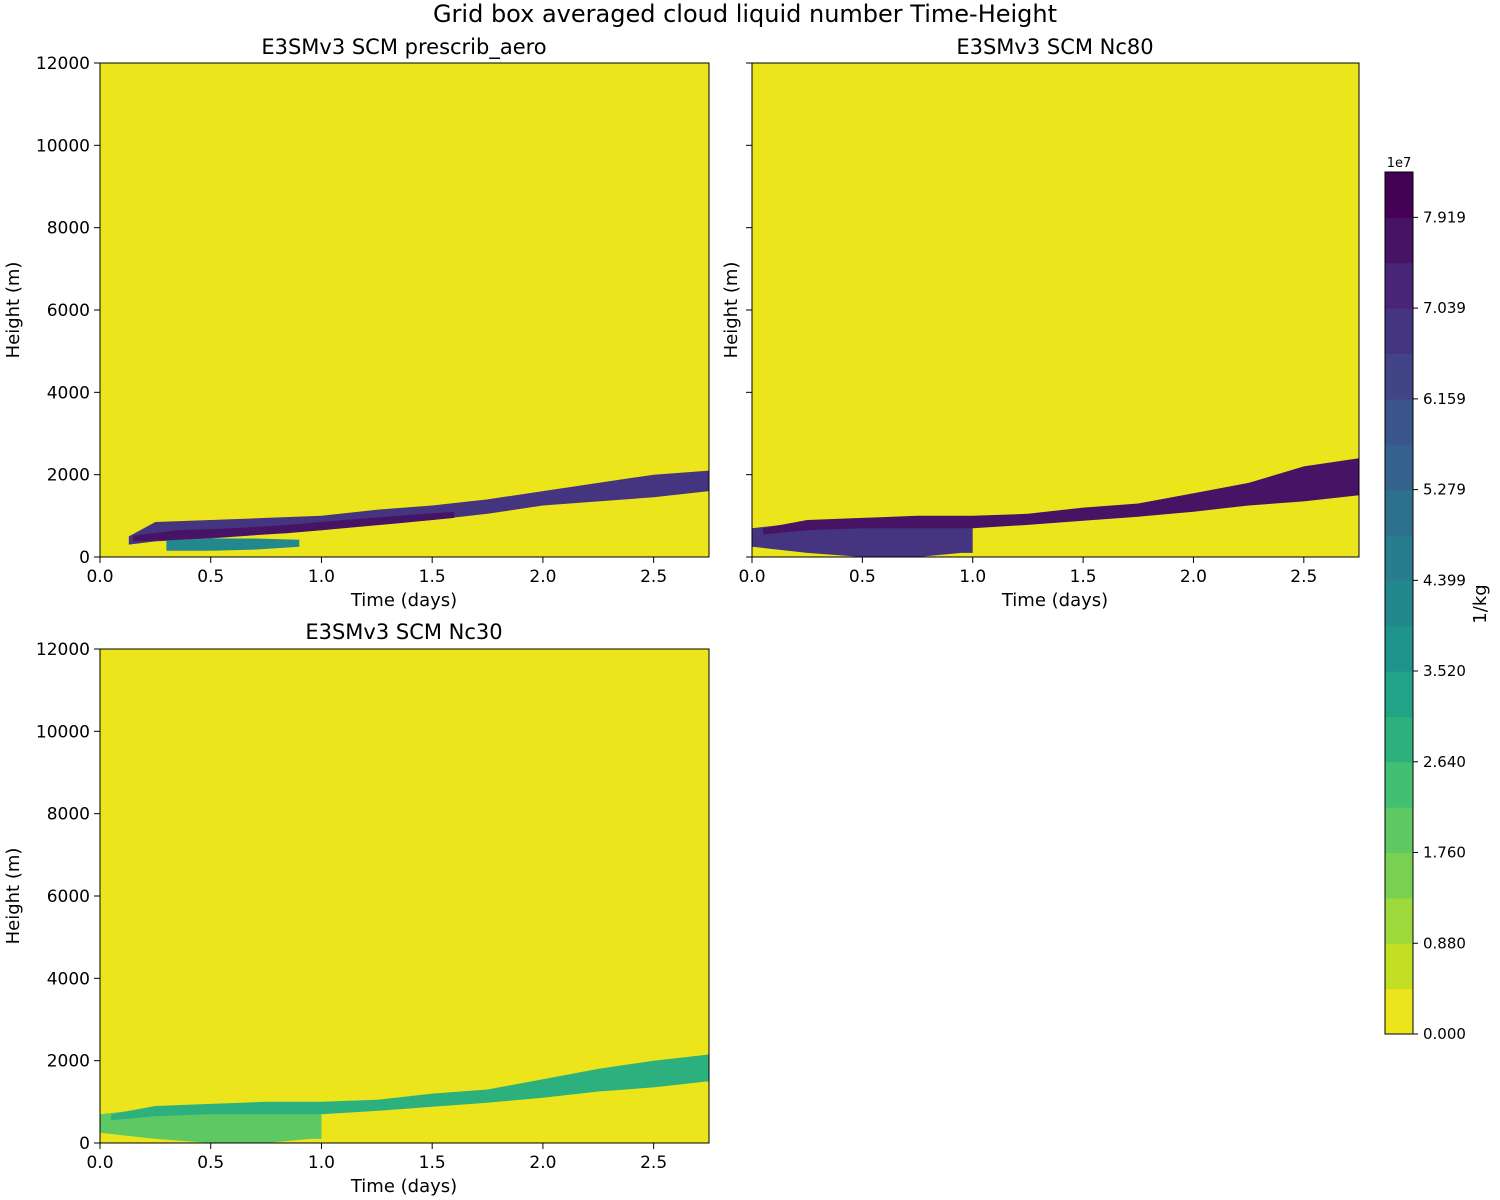  I want to click on panel-title: E3SMv3 SCM prescrib_aero, so click(403, 47).